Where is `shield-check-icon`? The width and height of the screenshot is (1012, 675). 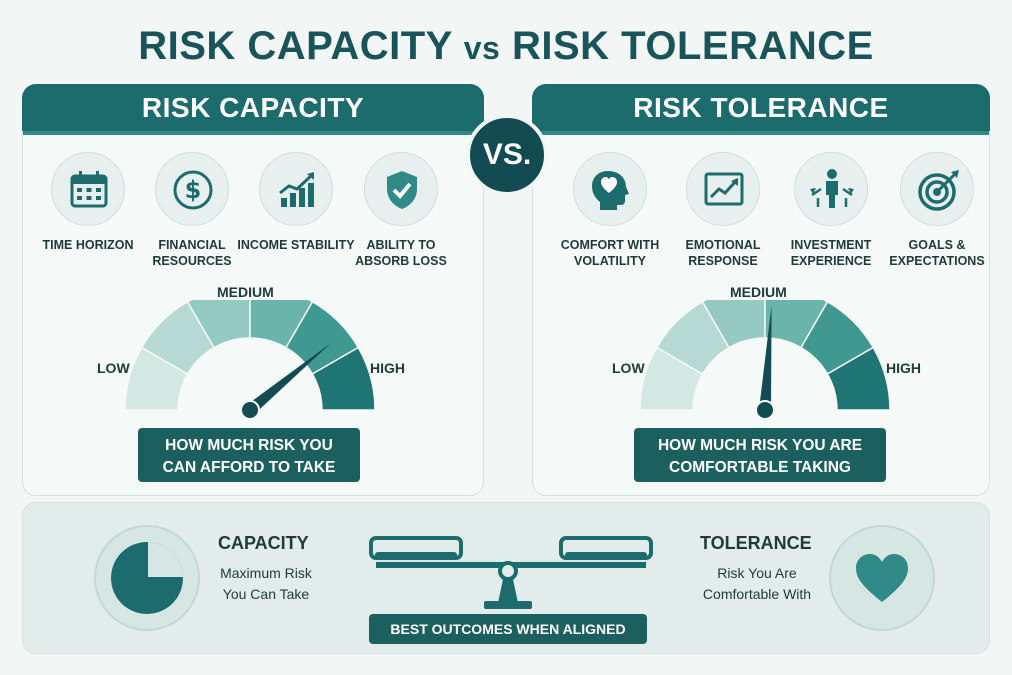 shield-check-icon is located at coordinates (401, 189).